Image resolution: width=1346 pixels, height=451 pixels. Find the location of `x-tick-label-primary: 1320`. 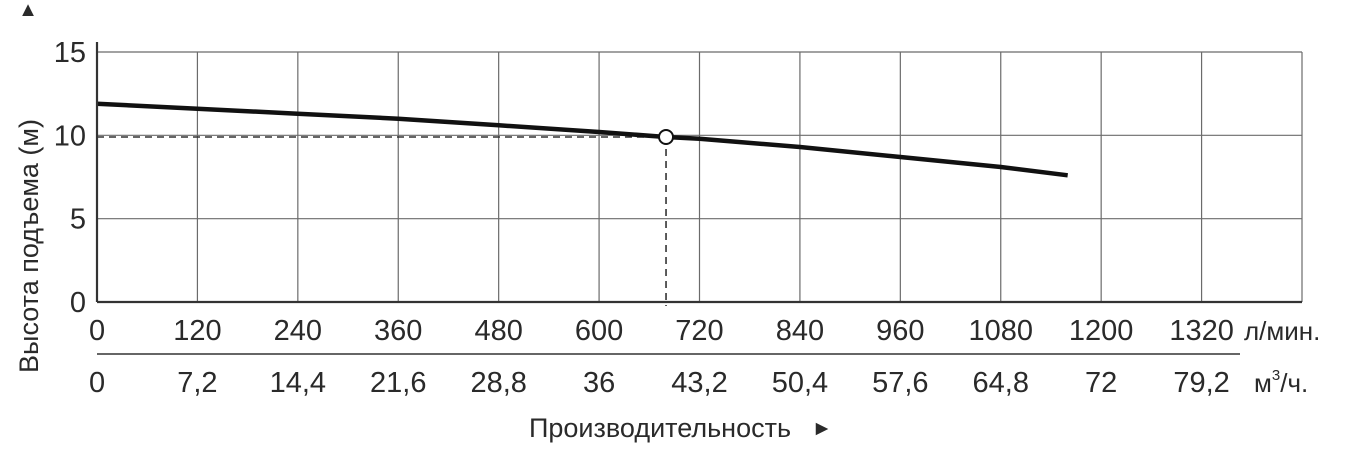

x-tick-label-primary: 1320 is located at coordinates (1201, 331).